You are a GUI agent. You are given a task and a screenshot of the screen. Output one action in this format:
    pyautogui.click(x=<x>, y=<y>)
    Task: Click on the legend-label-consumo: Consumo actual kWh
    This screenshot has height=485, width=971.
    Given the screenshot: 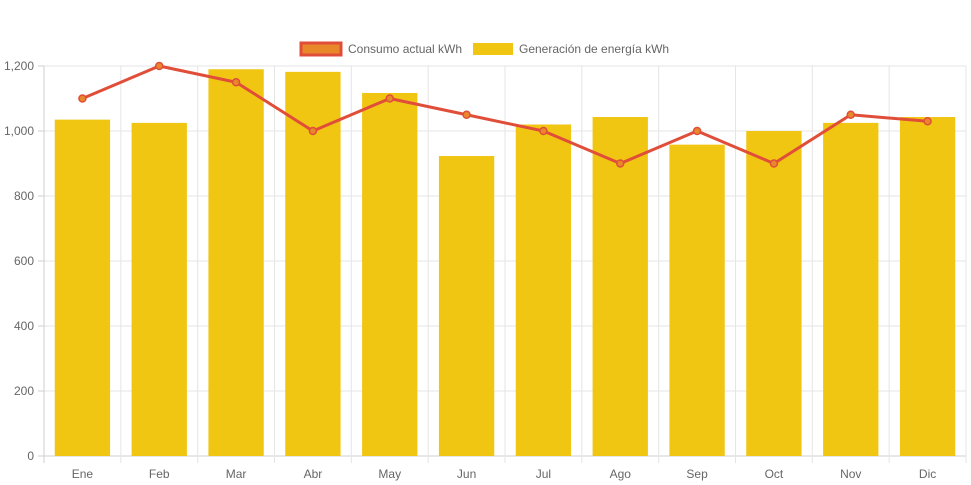 What is the action you would take?
    pyautogui.click(x=405, y=49)
    